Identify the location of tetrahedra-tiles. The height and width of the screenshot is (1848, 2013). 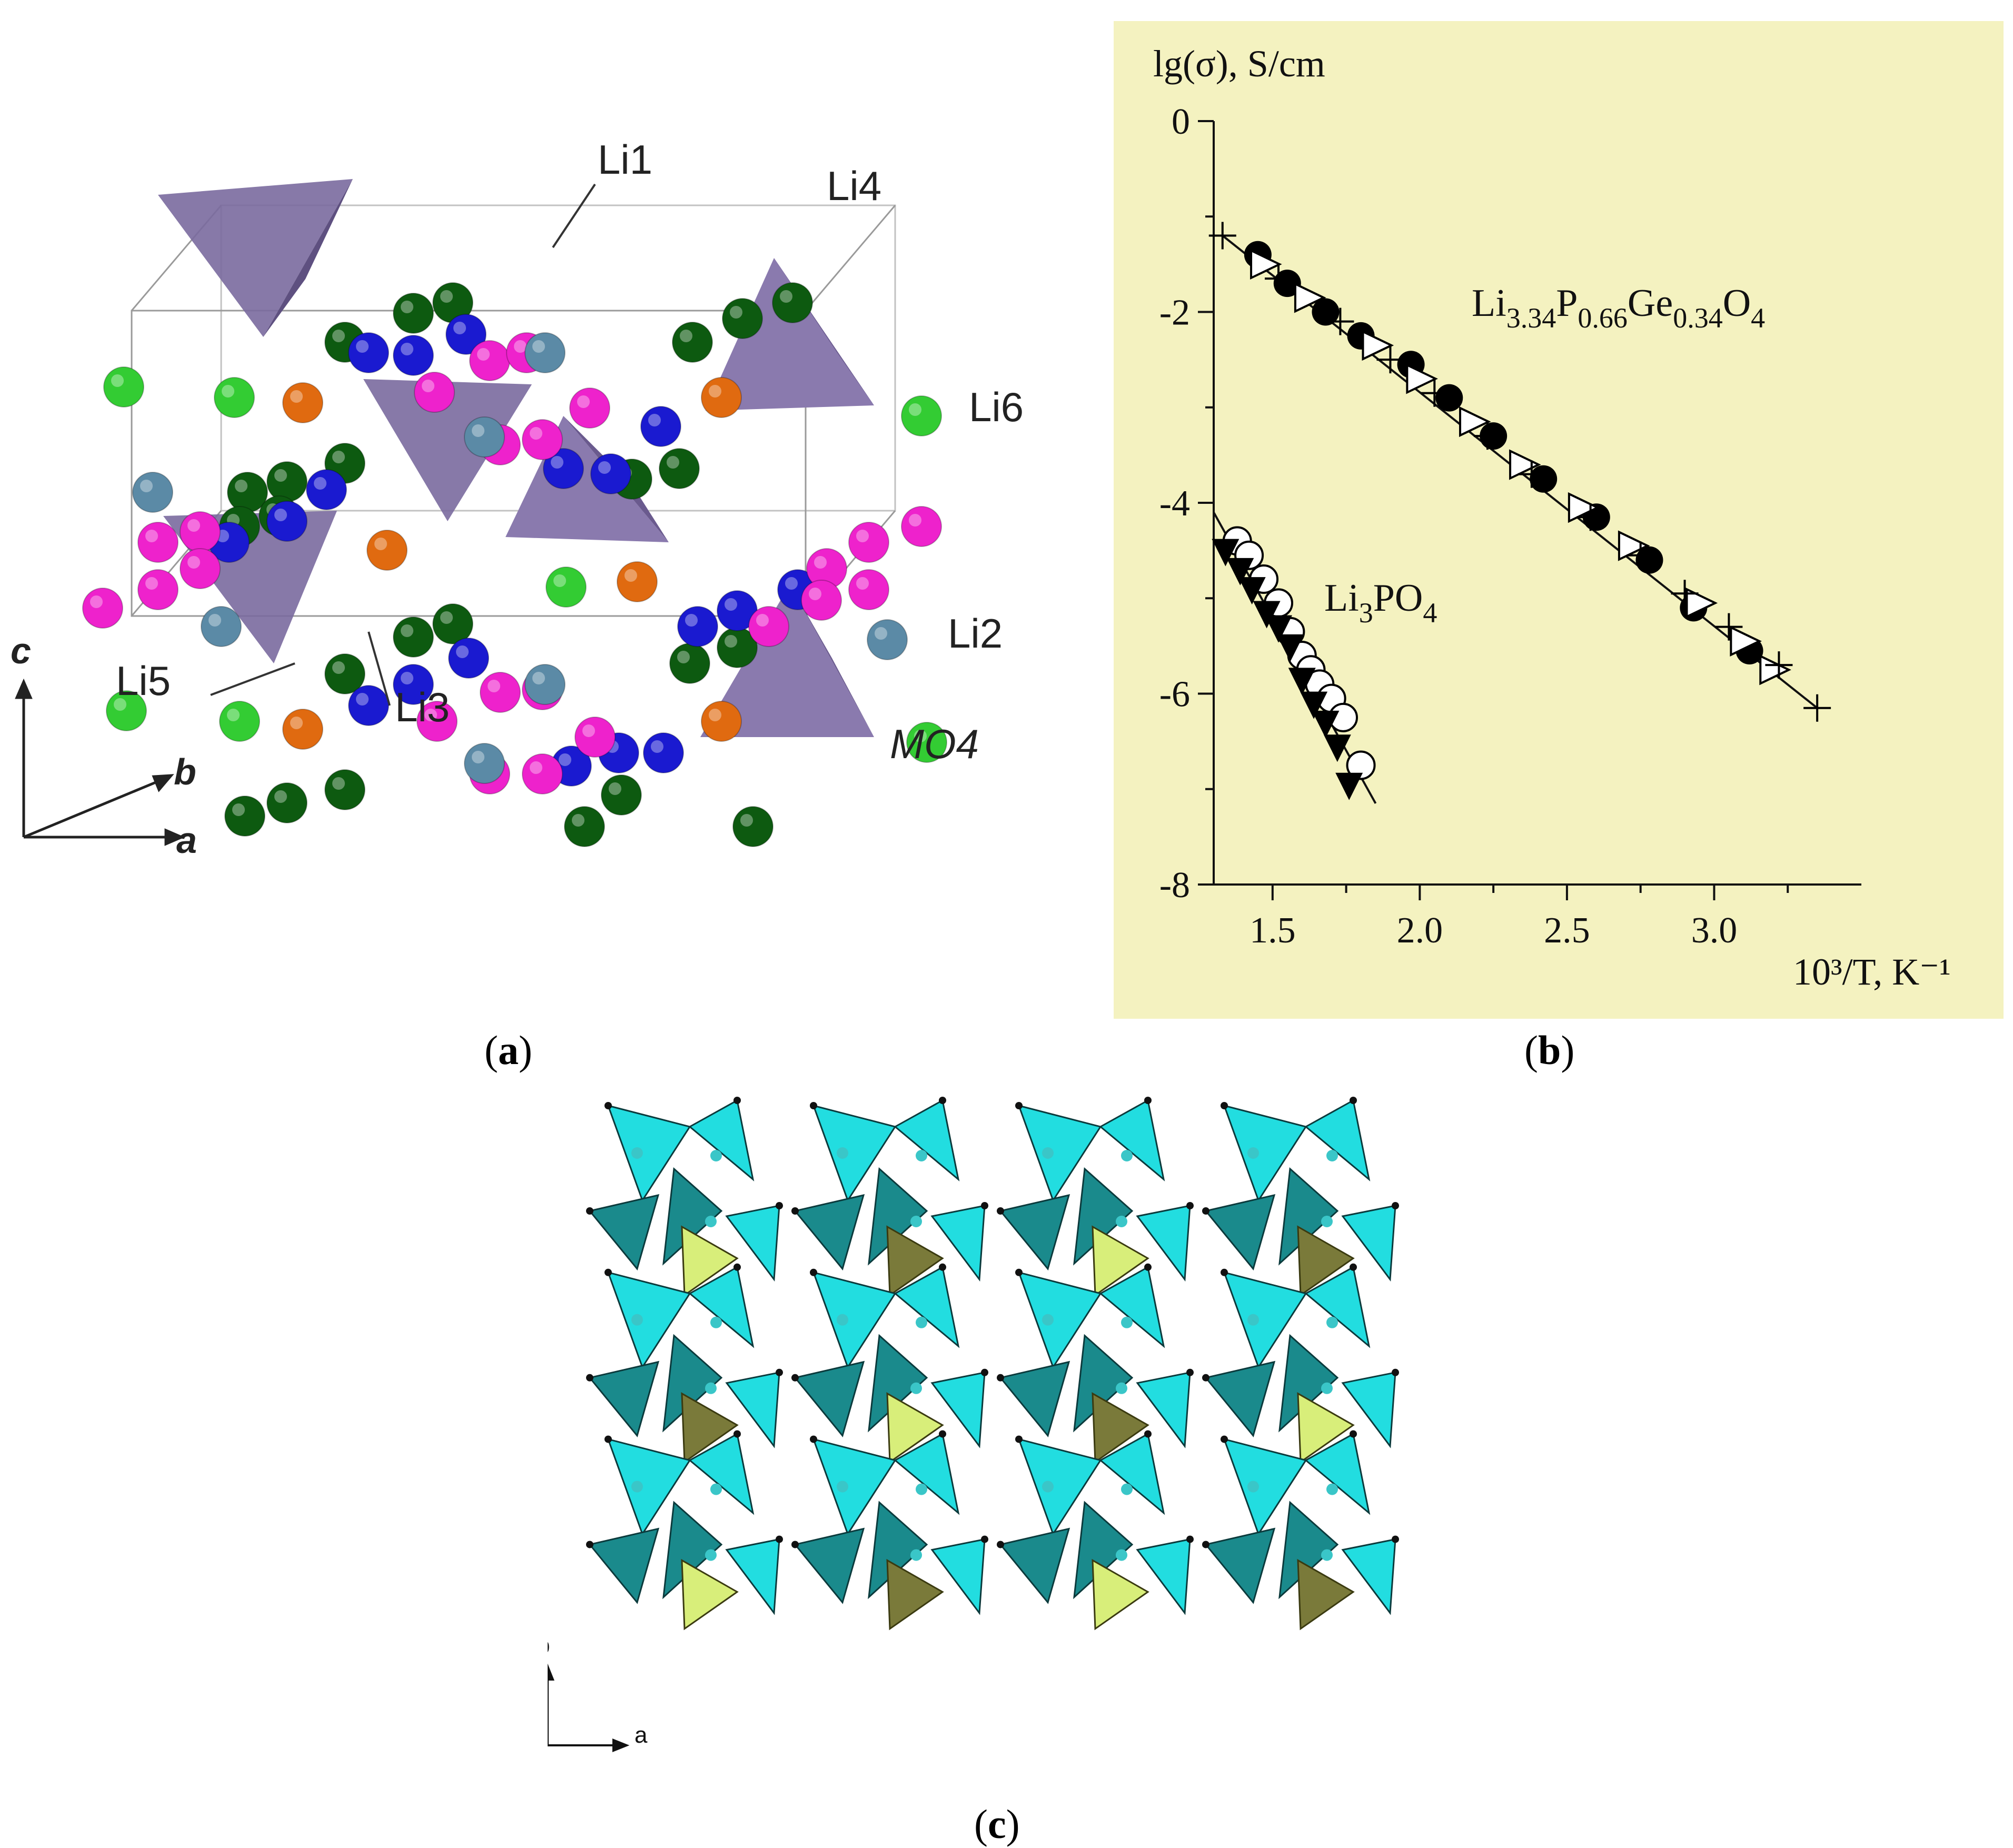
(992, 1364).